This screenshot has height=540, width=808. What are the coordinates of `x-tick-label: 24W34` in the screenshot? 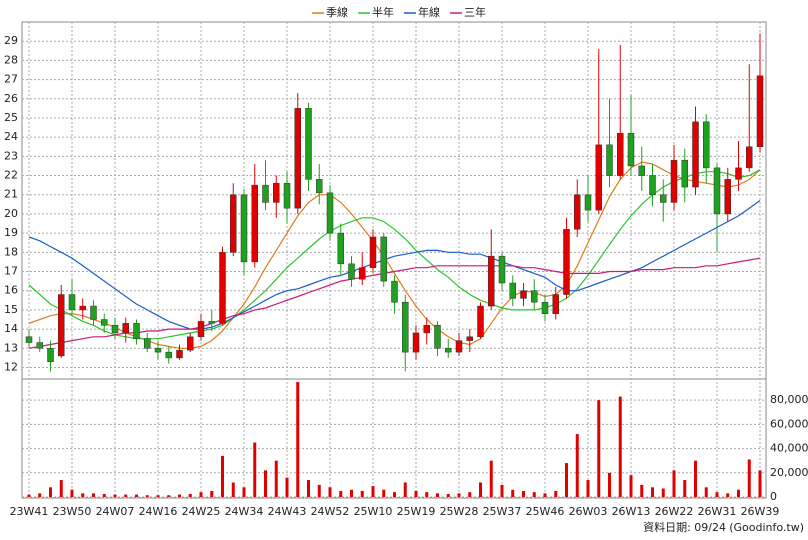 It's located at (244, 511).